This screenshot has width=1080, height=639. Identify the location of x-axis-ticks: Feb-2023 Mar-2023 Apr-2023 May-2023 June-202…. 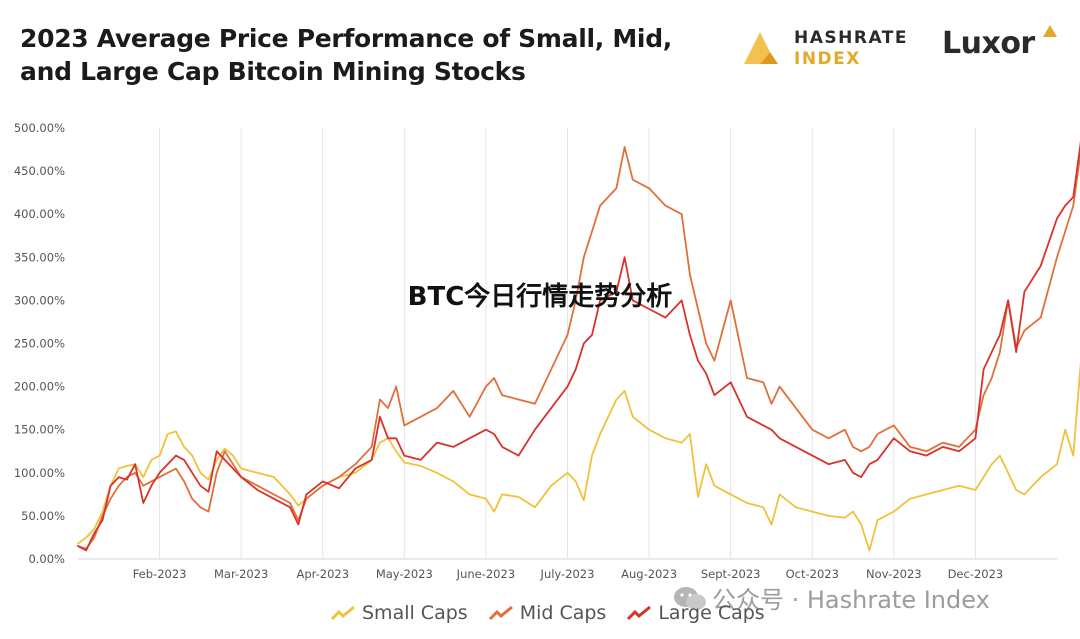
(568, 574).